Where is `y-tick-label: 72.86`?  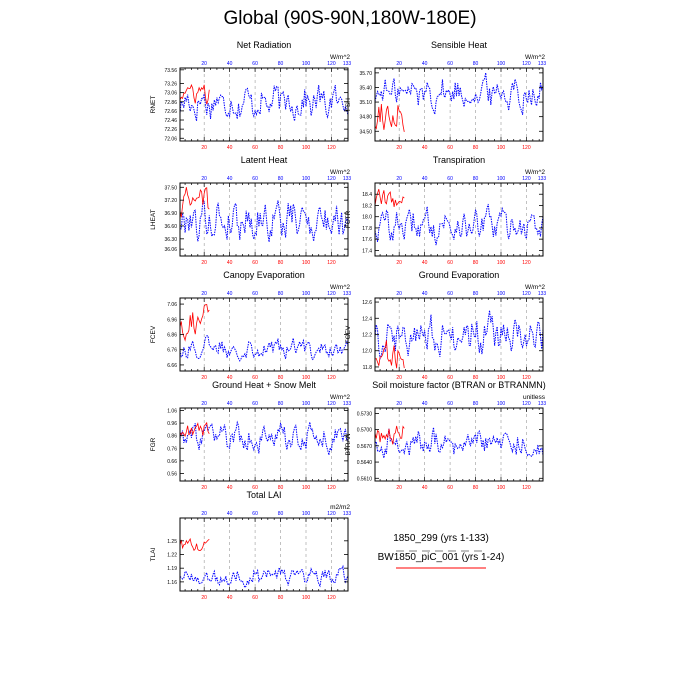
y-tick-label: 72.86 is located at coordinates (170, 103).